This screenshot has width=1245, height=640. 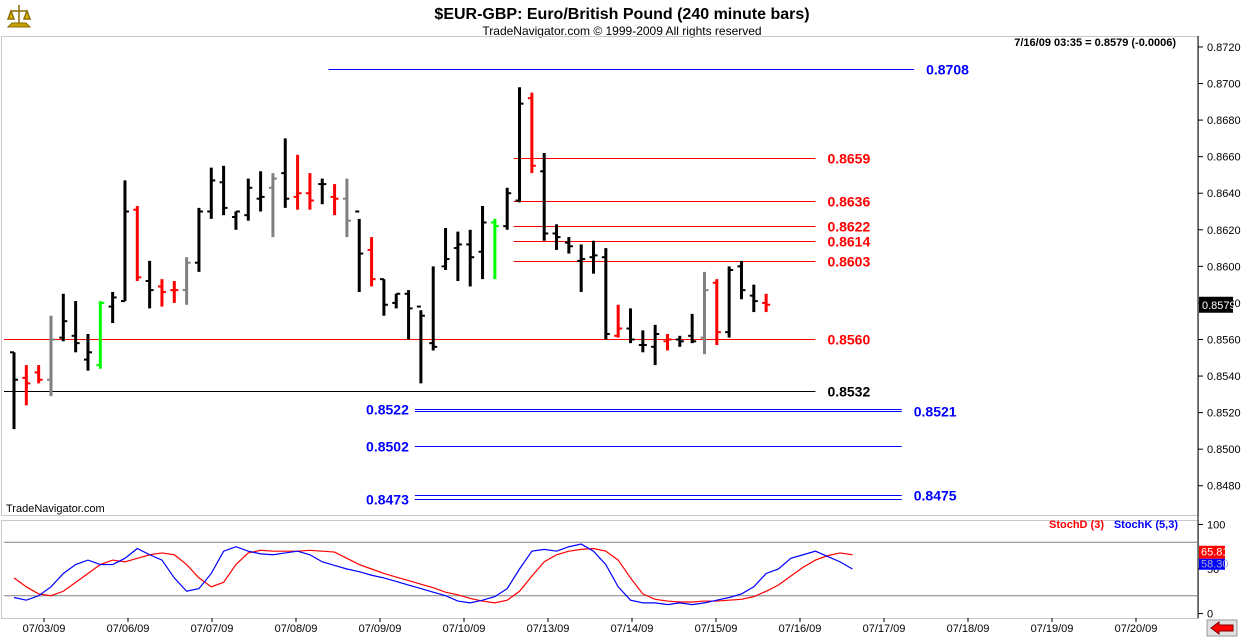 I want to click on arrow-shape, so click(x=1222, y=628).